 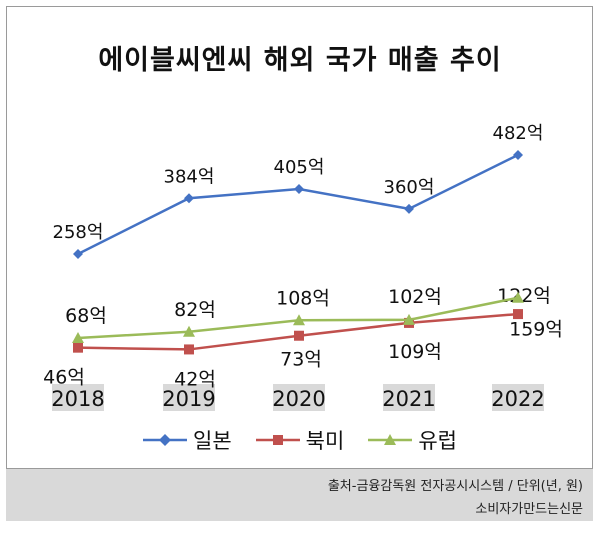 I want to click on legend-marker-europe-icon, so click(x=390, y=439).